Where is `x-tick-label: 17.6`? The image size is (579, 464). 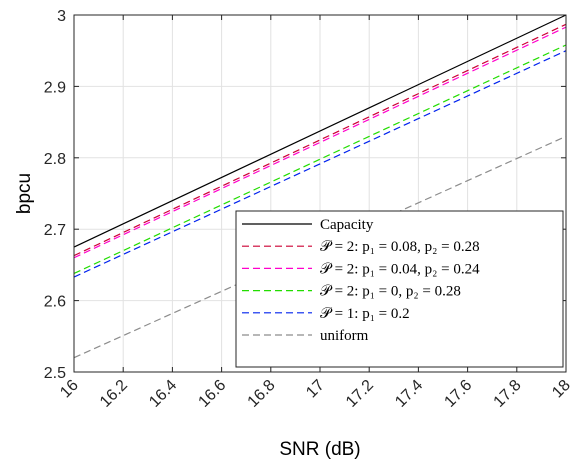
x-tick-label: 17.6 is located at coordinates (458, 394).